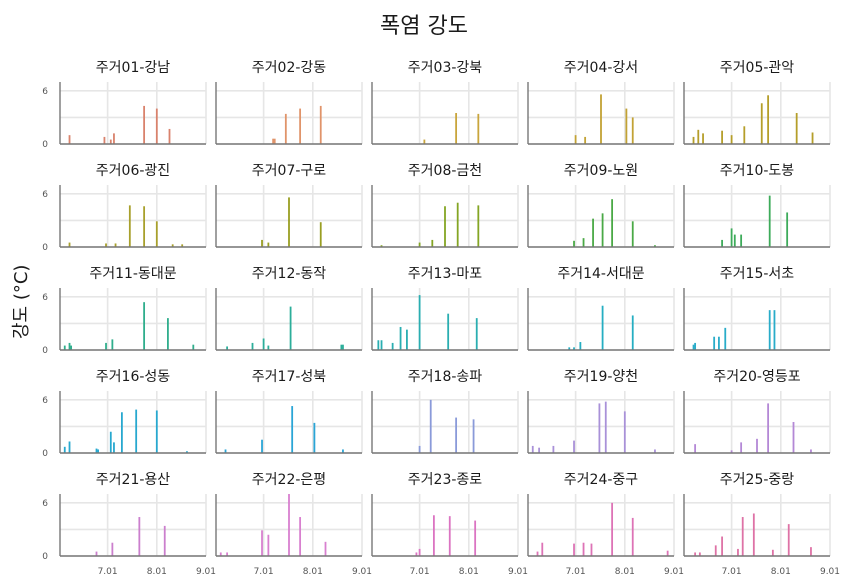 The width and height of the screenshot is (848, 579). What do you see at coordinates (445, 68) in the screenshot?
I see `facet-title: 주거03-강북` at bounding box center [445, 68].